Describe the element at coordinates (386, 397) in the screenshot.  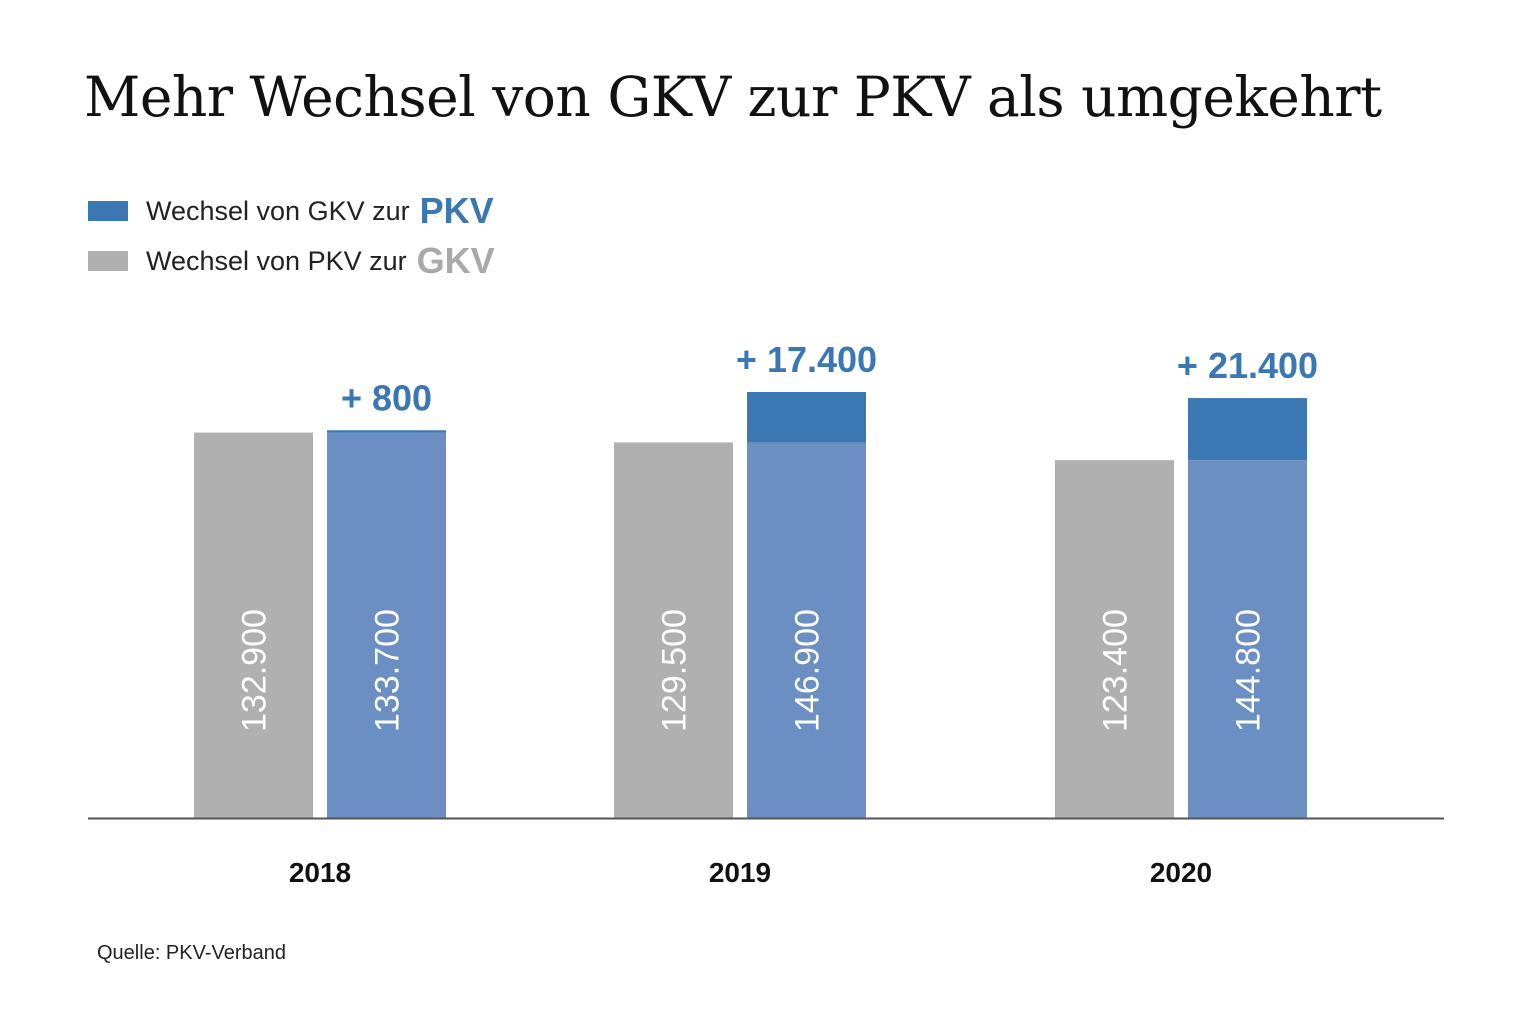
I see `difference-label-2018: + 800` at that location.